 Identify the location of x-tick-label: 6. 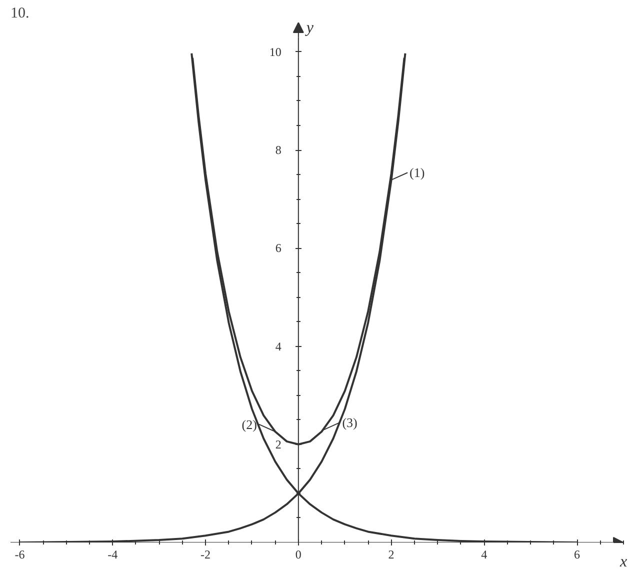
(577, 555).